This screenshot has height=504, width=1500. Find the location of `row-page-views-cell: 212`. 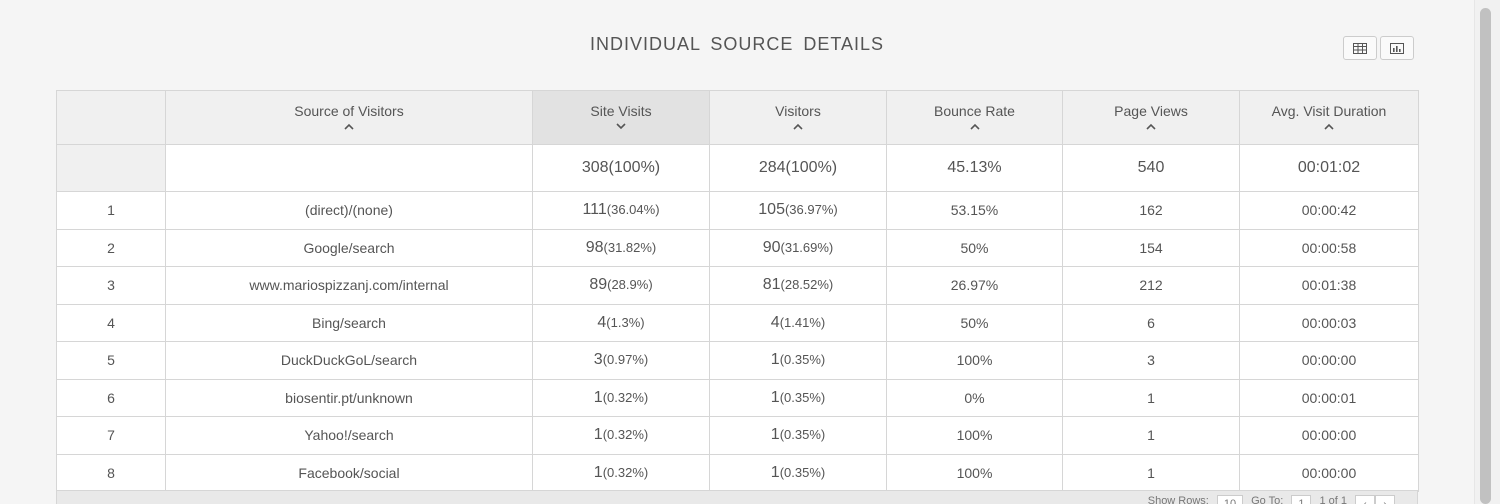

row-page-views-cell: 212 is located at coordinates (1151, 285).